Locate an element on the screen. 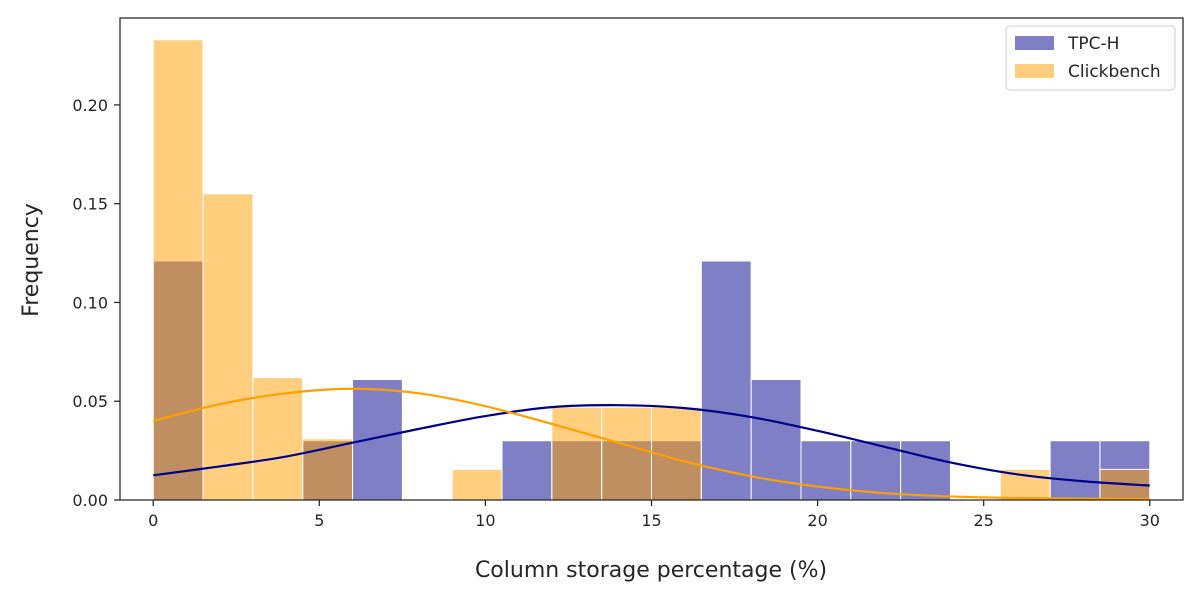 This screenshot has height=600, width=1200. legend-label-tpch: TPC-H is located at coordinates (1093, 44).